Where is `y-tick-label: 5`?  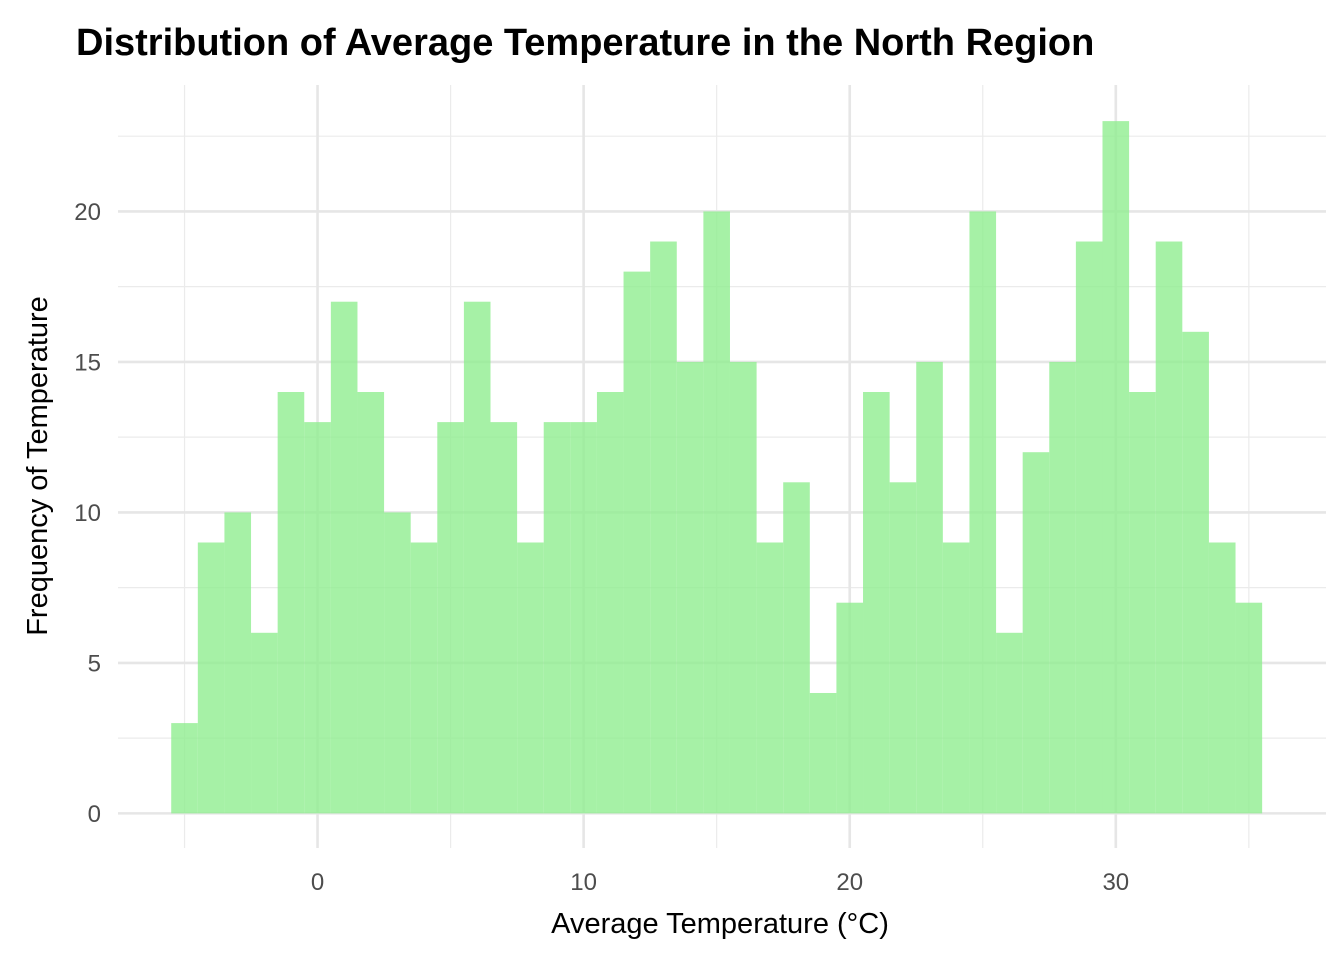 y-tick-label: 5 is located at coordinates (94, 663).